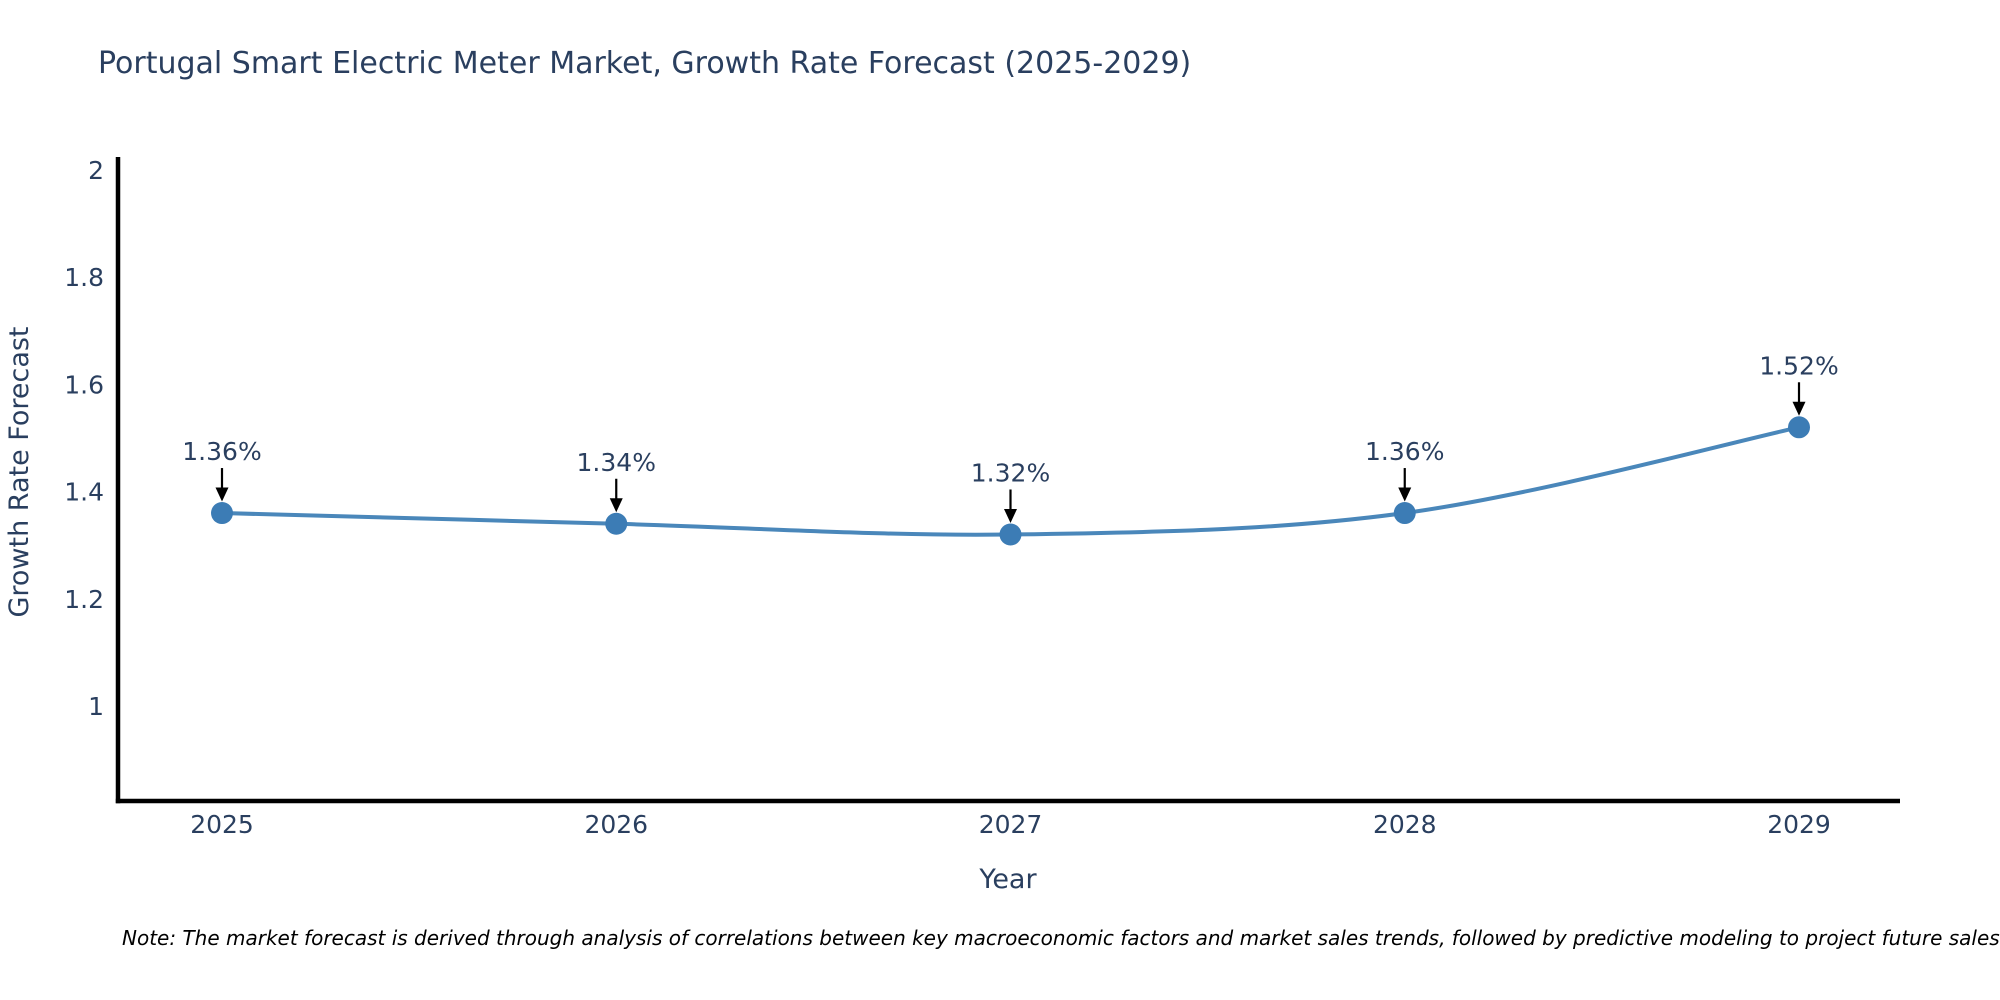  What do you see at coordinates (84, 277) in the screenshot?
I see `y-tick-label: 1.8` at bounding box center [84, 277].